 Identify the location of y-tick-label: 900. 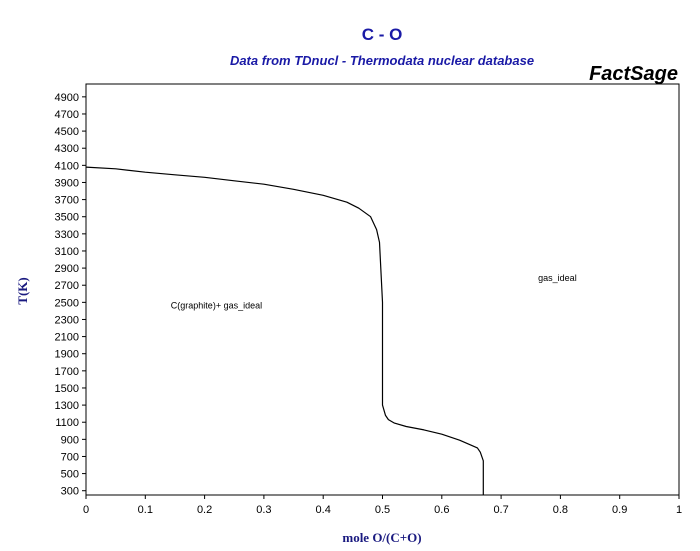
(70, 440).